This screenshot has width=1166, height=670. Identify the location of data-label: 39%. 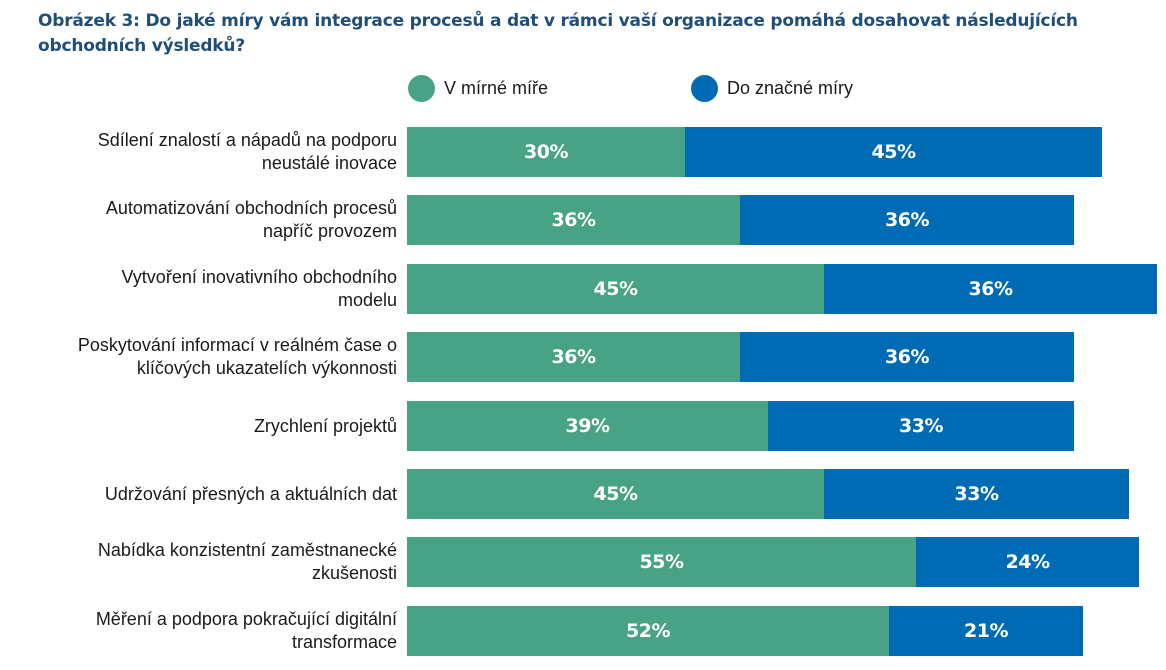
(587, 426).